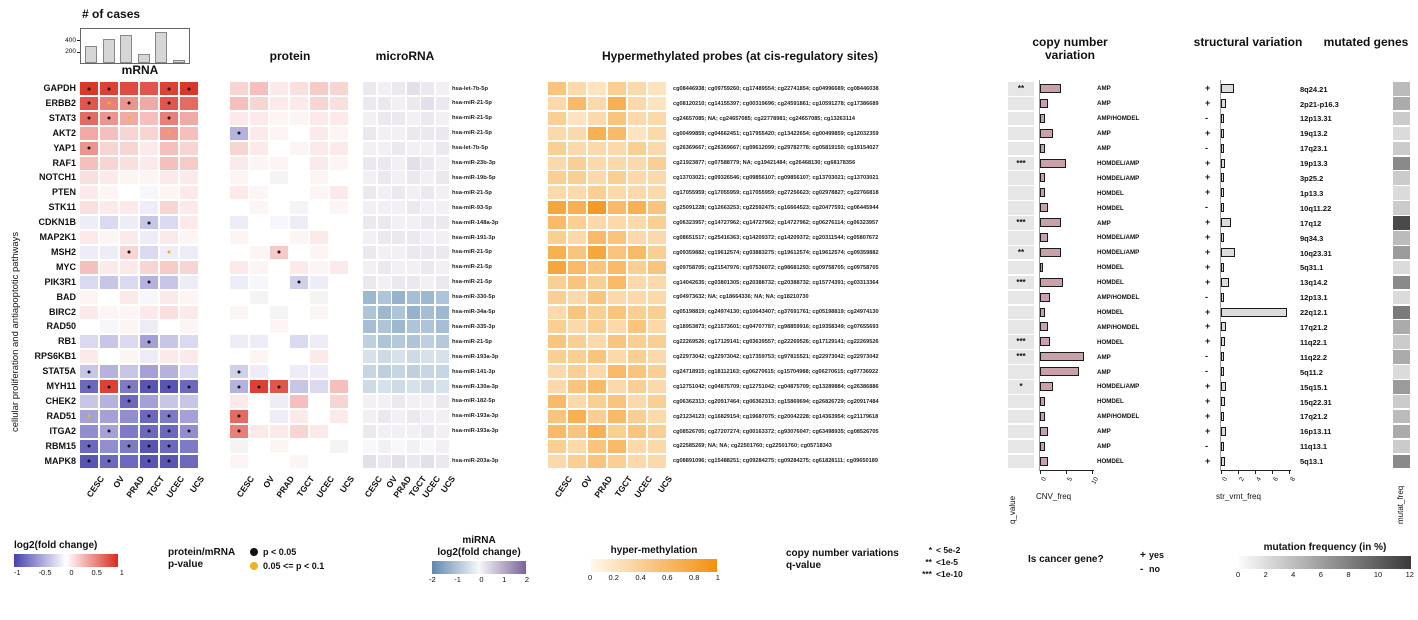 The height and width of the screenshot is (620, 1418). What do you see at coordinates (62, 430) in the screenshot?
I see `gene-label: ITGA2` at bounding box center [62, 430].